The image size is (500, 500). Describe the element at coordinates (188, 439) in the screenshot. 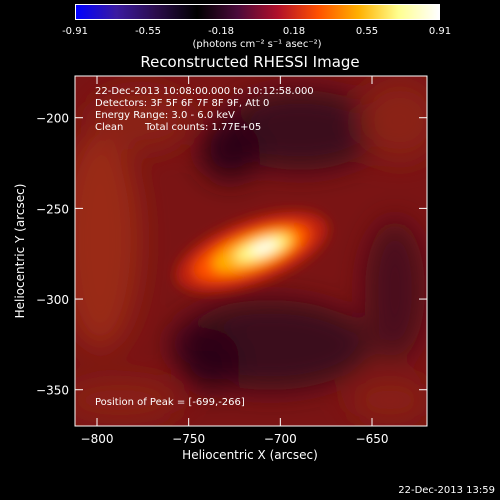

I see `x-tick-label: −750` at that location.